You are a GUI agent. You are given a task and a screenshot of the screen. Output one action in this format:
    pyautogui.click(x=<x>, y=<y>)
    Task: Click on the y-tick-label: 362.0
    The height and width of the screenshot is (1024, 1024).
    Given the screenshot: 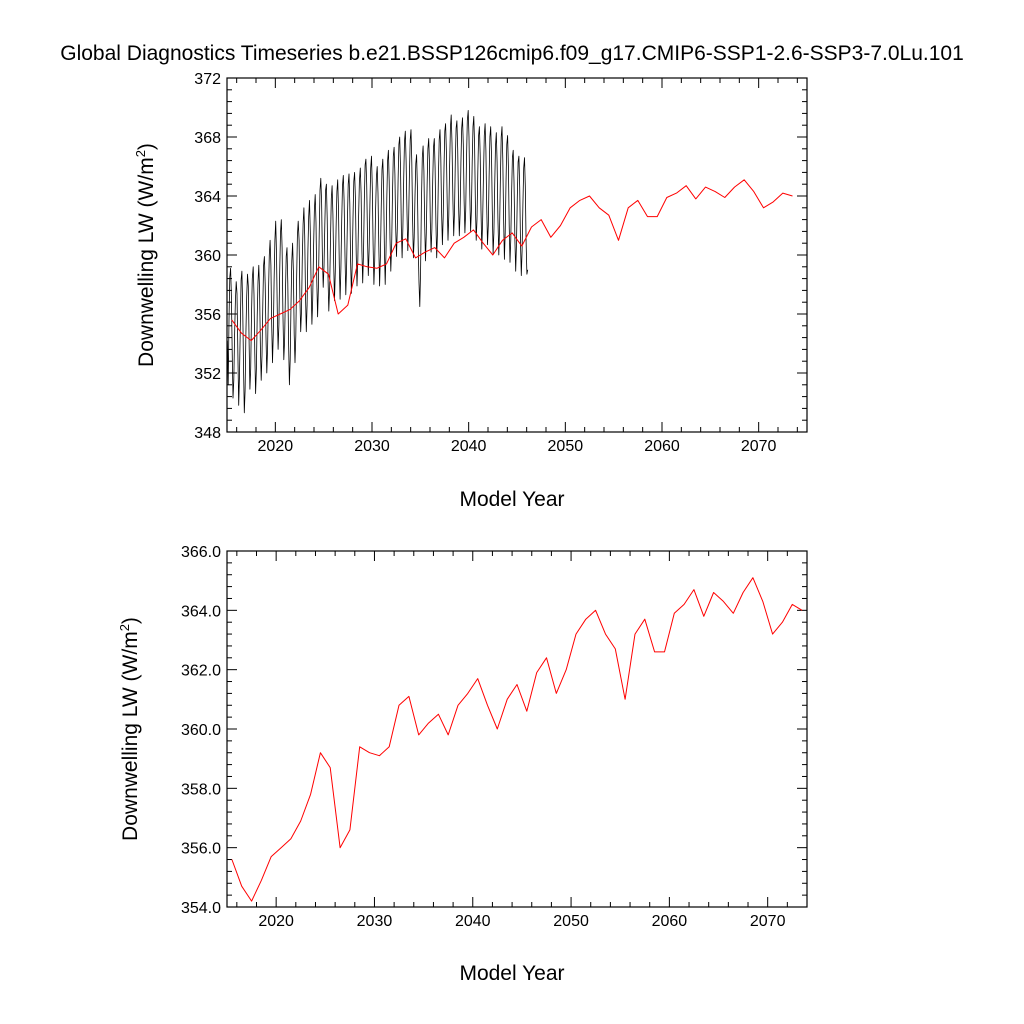 What is the action you would take?
    pyautogui.click(x=201, y=671)
    